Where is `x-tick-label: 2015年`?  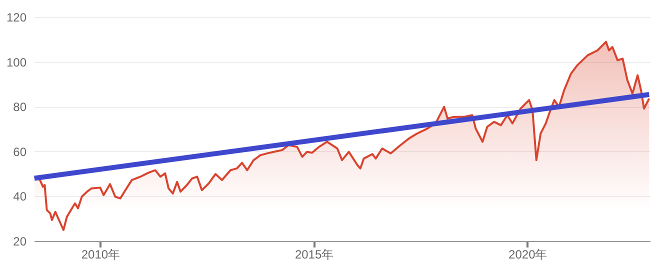 x-tick-label: 2015年 is located at coordinates (314, 255).